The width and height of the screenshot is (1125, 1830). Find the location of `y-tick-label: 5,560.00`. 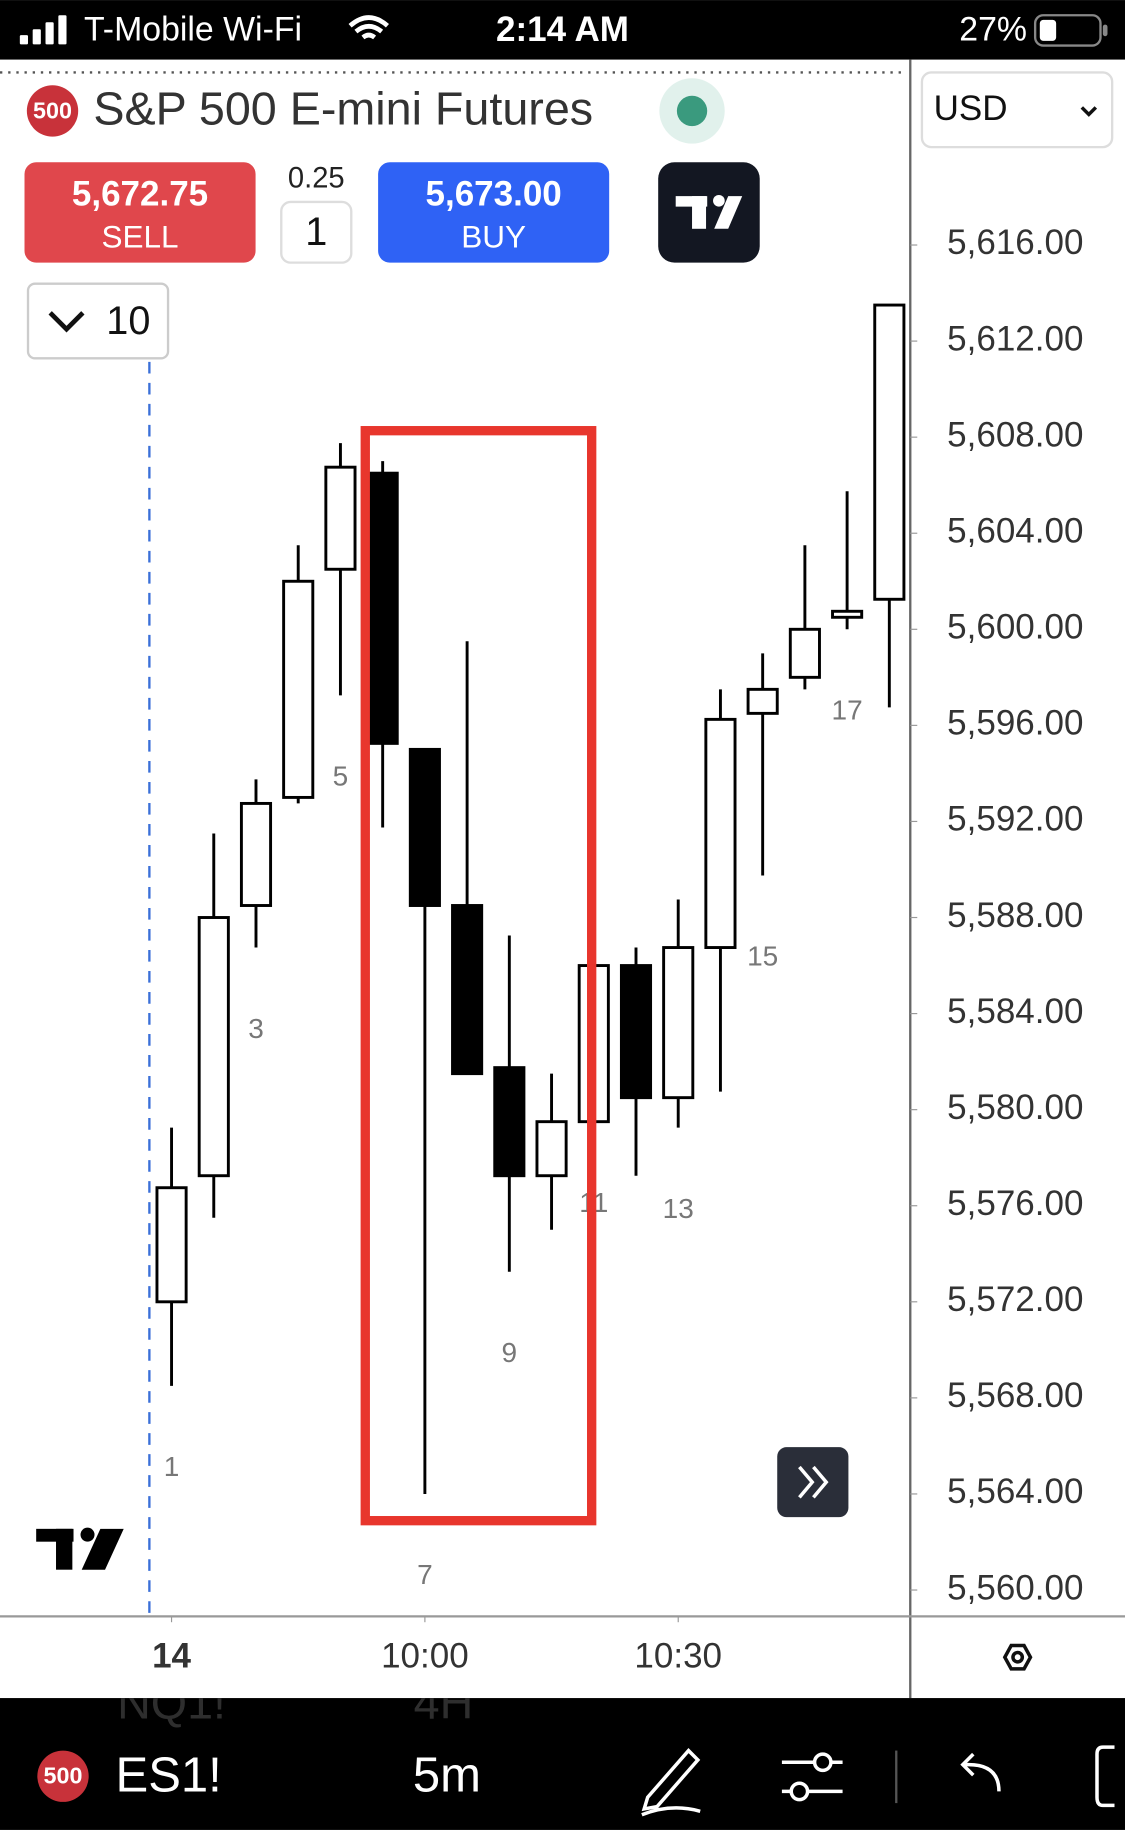

y-tick-label: 5,560.00 is located at coordinates (1015, 1587).